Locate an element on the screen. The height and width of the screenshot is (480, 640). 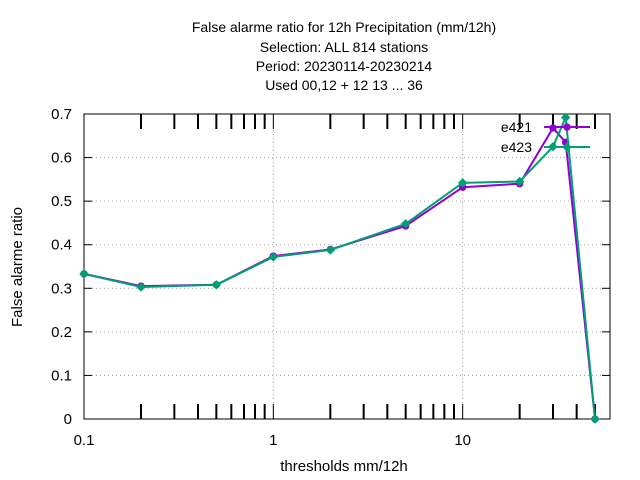
y-tick-label: 0 is located at coordinates (68, 419).